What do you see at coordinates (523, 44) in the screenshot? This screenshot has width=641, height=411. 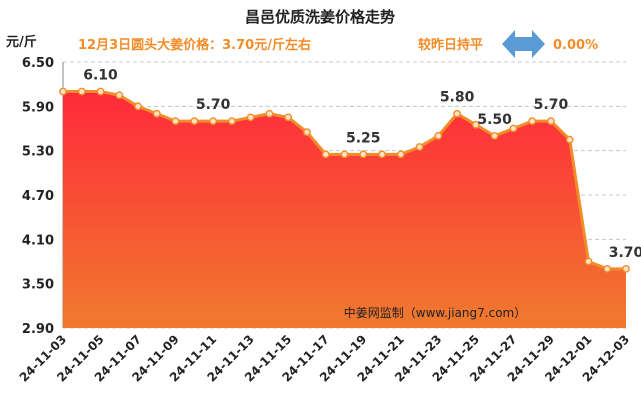 I see `double-arrow-icon` at bounding box center [523, 44].